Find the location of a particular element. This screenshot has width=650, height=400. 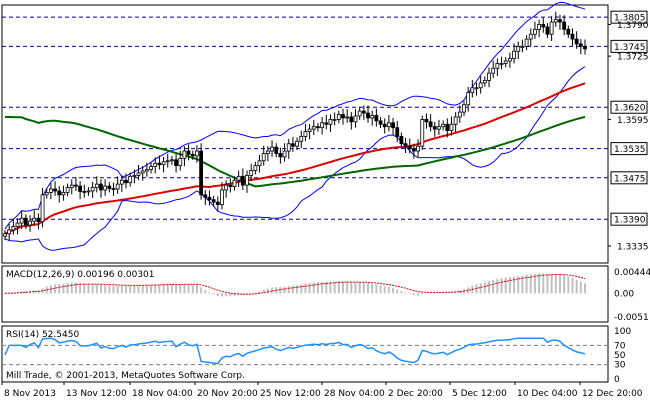

x-label-6: 2 Dec 20:00 is located at coordinates (415, 394).